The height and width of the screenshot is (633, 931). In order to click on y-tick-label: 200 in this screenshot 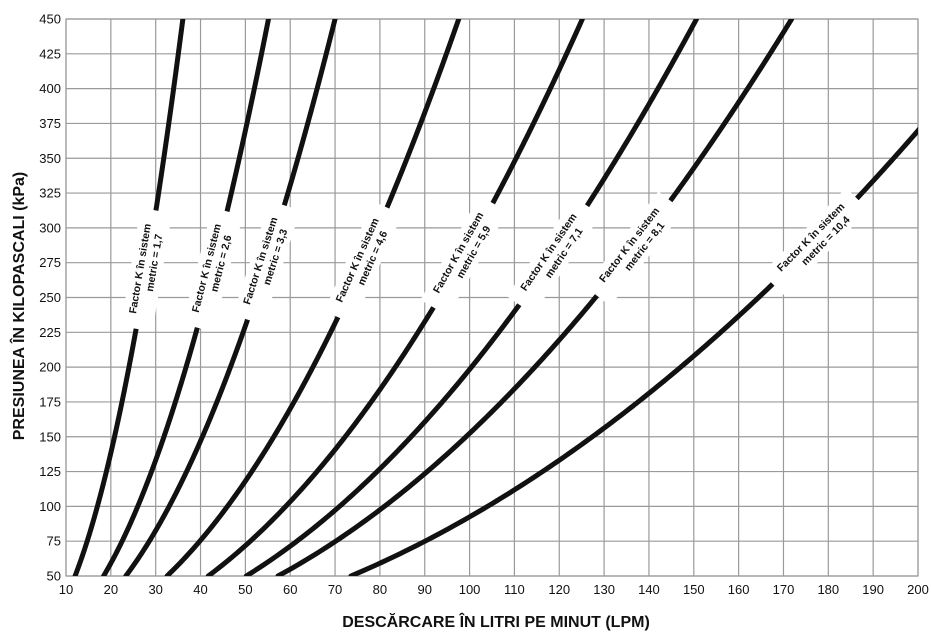, I will do `click(50, 367)`.